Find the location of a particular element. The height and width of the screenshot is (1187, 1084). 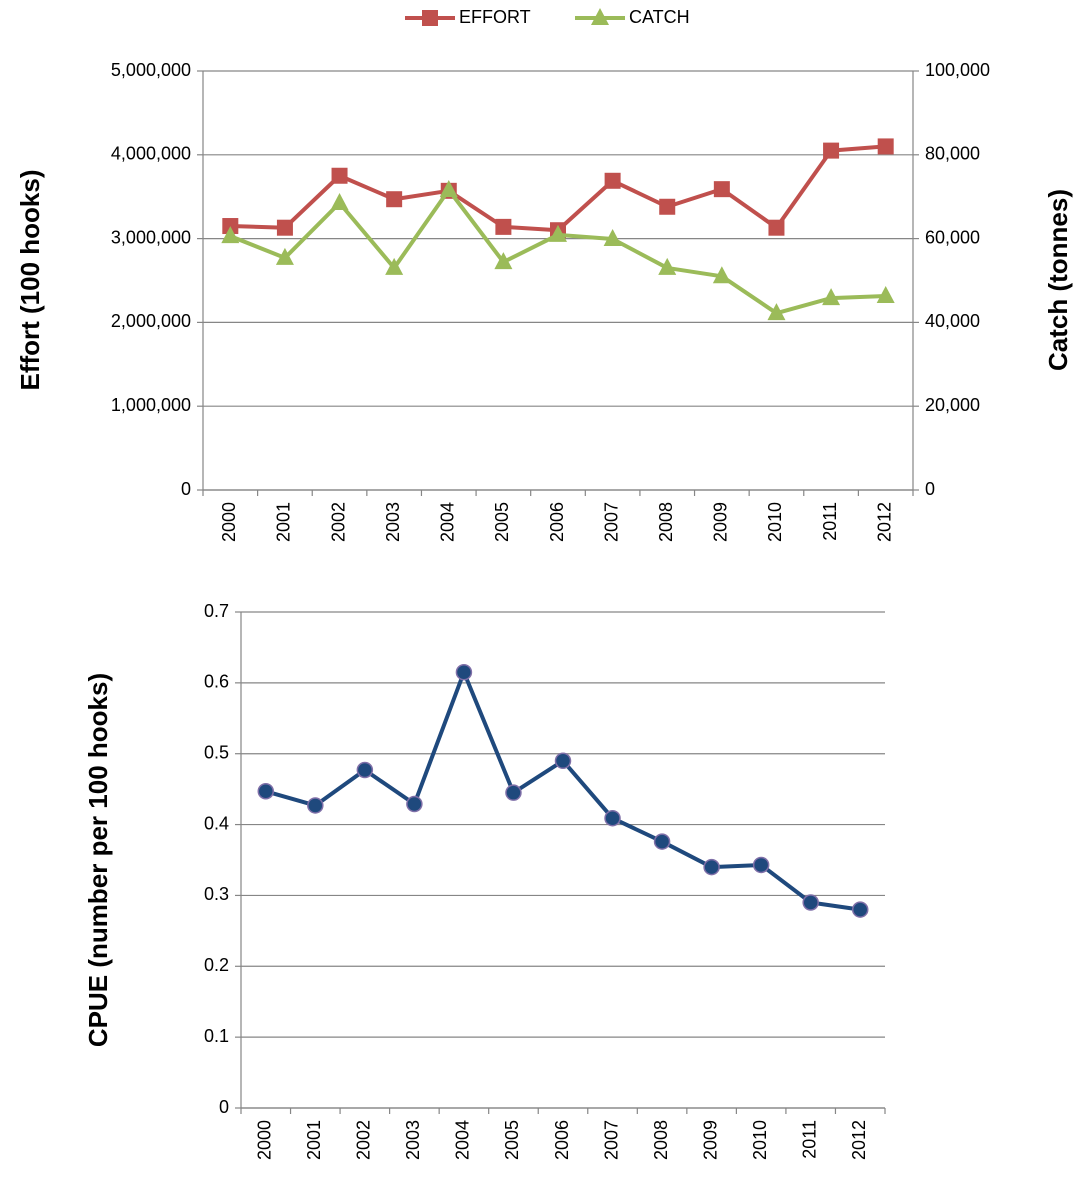

y-tick-label: 0.2 is located at coordinates (216, 965).